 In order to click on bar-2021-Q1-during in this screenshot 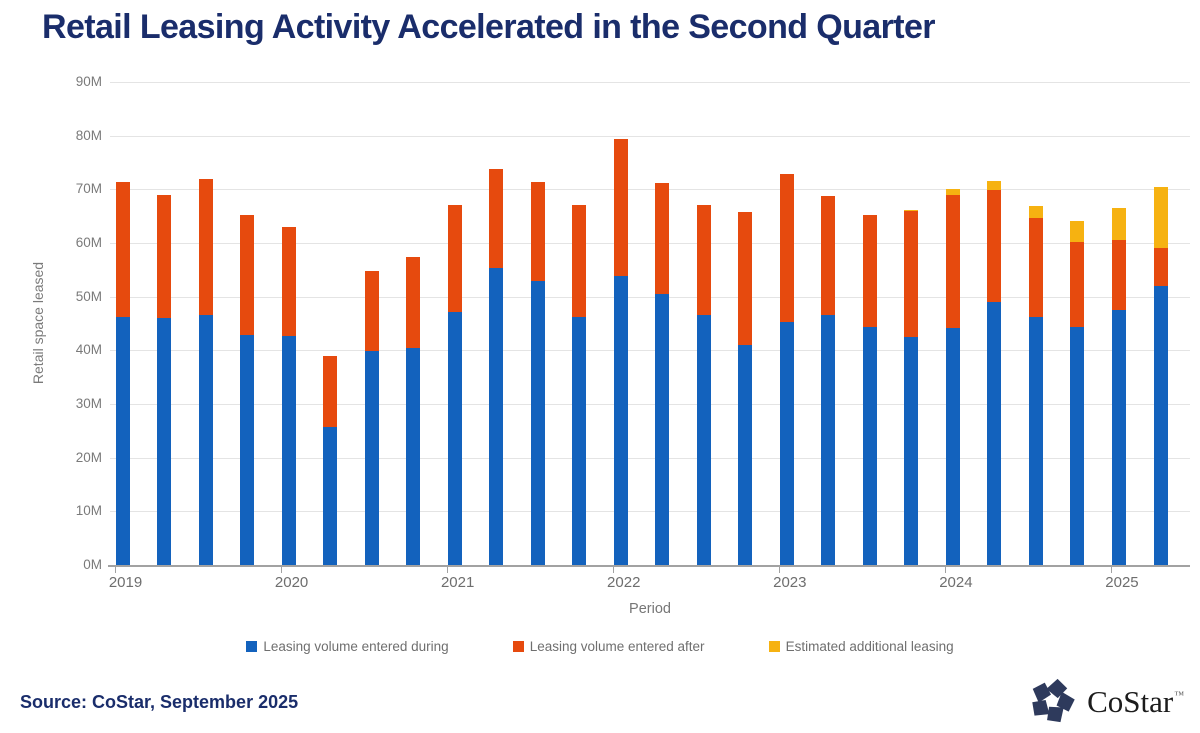, I will do `click(454, 438)`.